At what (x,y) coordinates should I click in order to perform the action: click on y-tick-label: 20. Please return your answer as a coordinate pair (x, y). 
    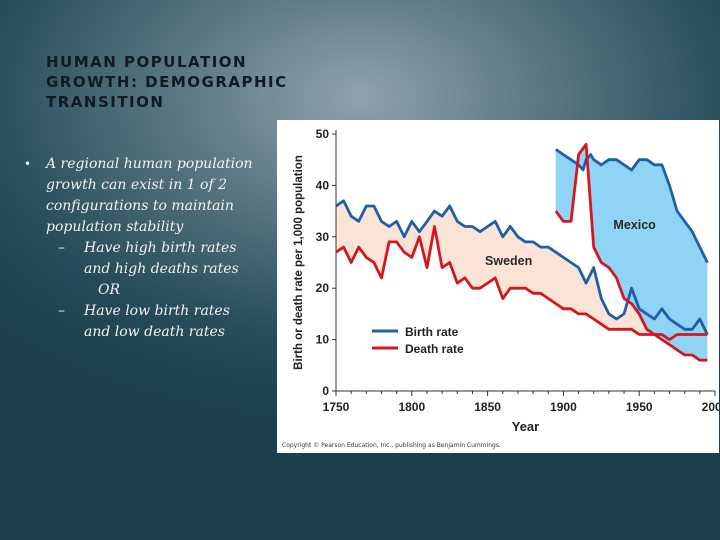
    Looking at the image, I should click on (323, 288).